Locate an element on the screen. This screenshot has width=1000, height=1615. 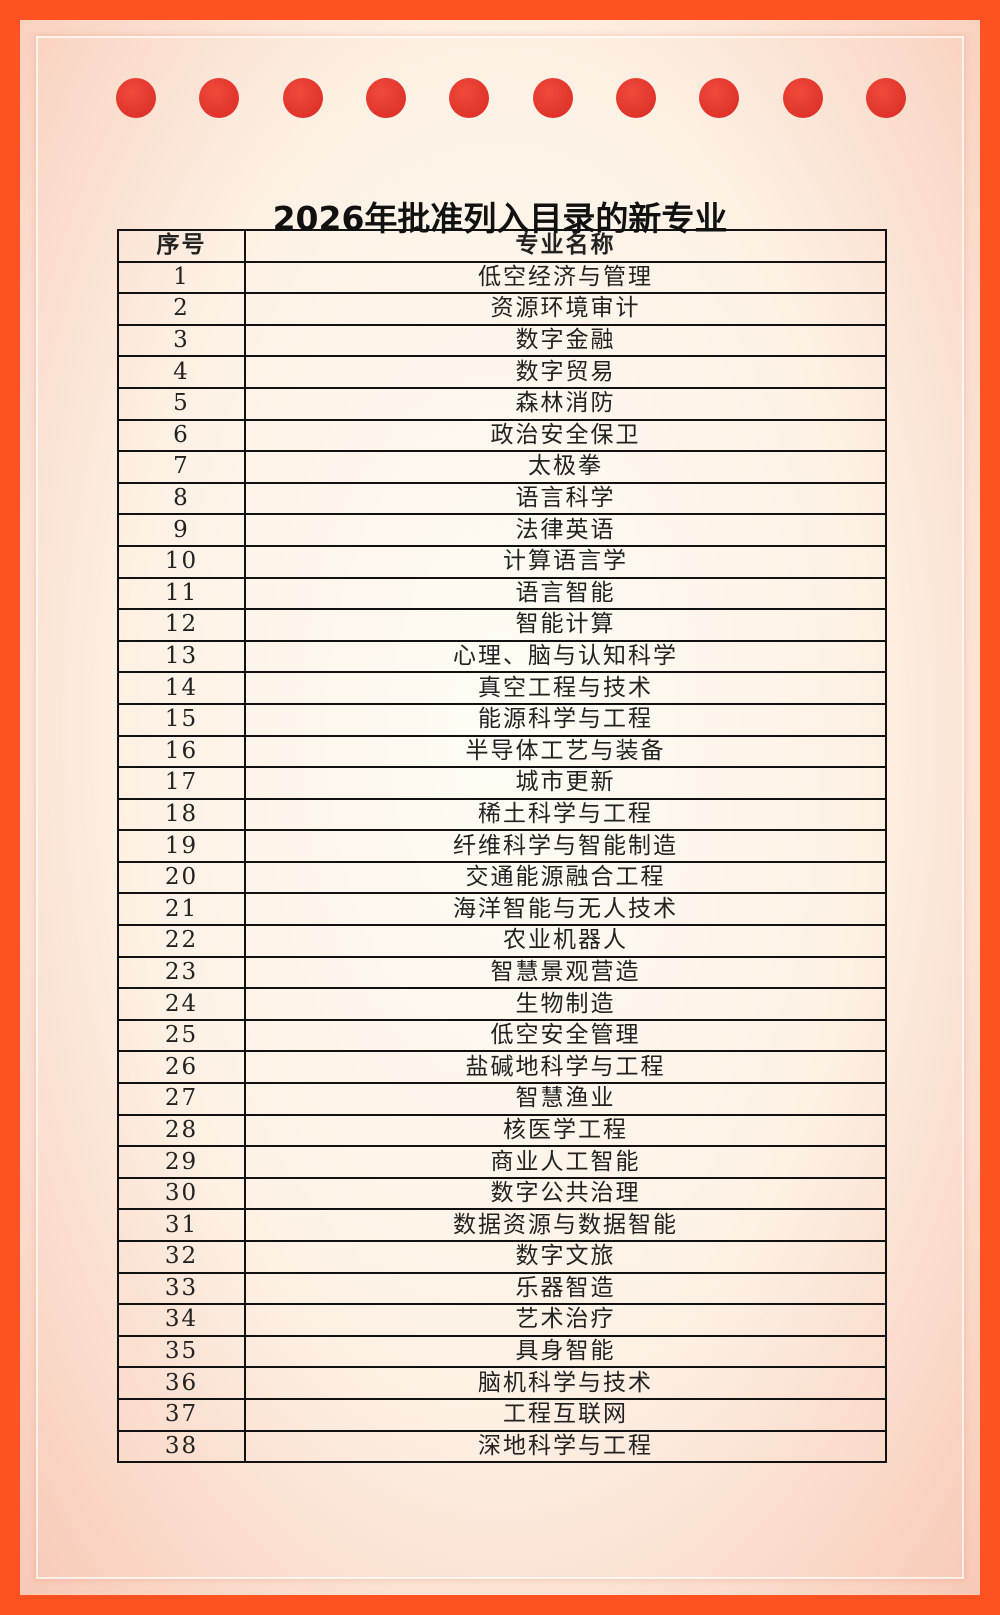
index-cell: 11 is located at coordinates (181, 593).